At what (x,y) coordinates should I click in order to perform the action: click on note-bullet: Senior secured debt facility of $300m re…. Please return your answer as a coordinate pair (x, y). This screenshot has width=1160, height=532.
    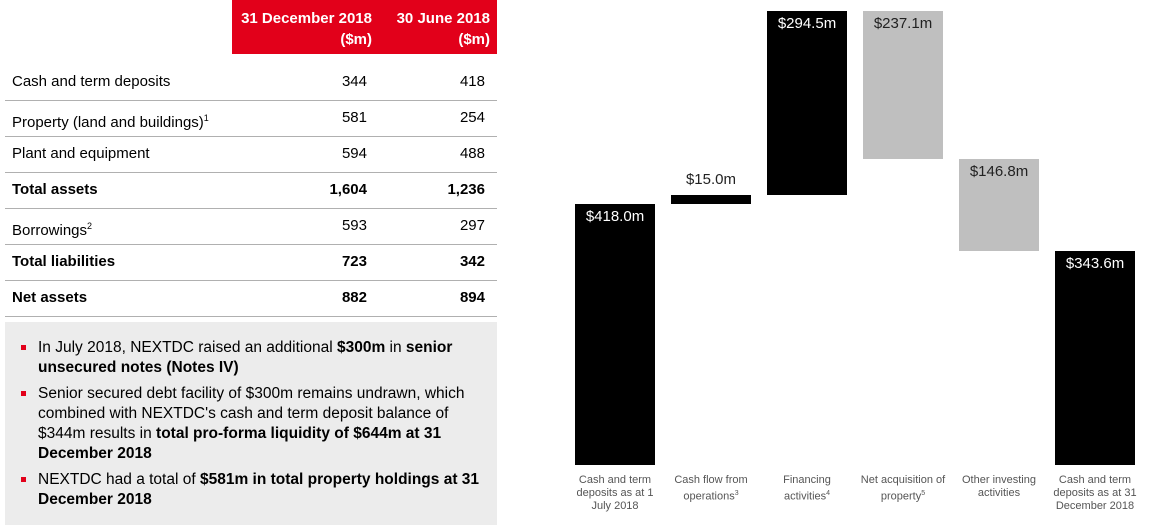
    Looking at the image, I should click on (244, 424).